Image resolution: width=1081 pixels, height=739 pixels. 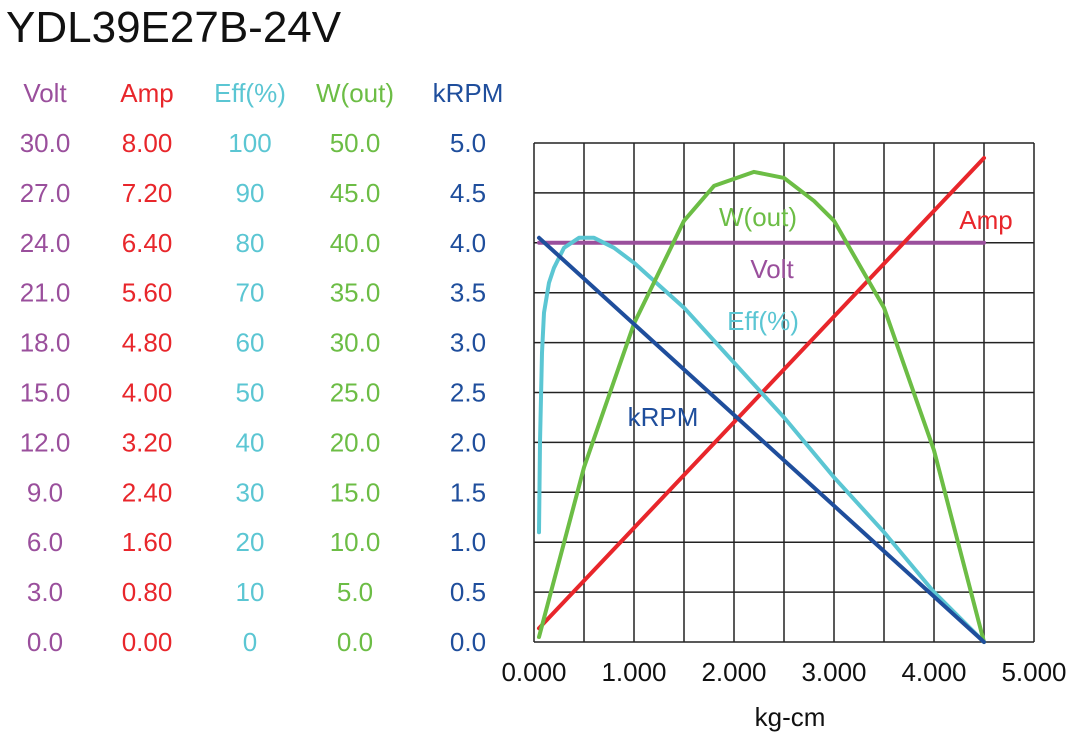 I want to click on y-tick-label: 0.80, so click(x=147, y=592).